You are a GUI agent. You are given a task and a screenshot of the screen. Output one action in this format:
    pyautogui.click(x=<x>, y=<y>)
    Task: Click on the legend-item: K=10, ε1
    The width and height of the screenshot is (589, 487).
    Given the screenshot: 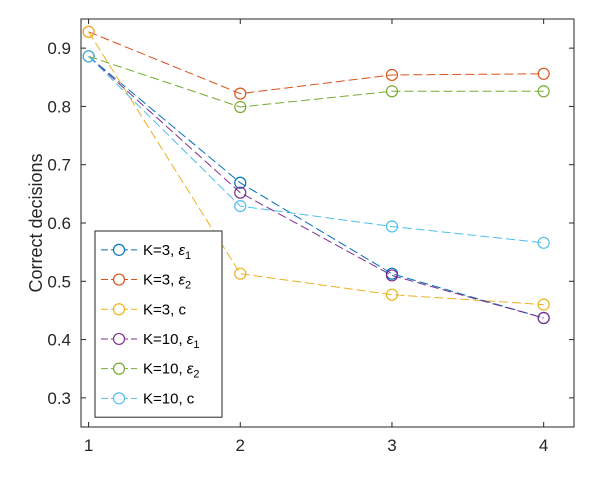 What is the action you would take?
    pyautogui.click(x=150, y=341)
    